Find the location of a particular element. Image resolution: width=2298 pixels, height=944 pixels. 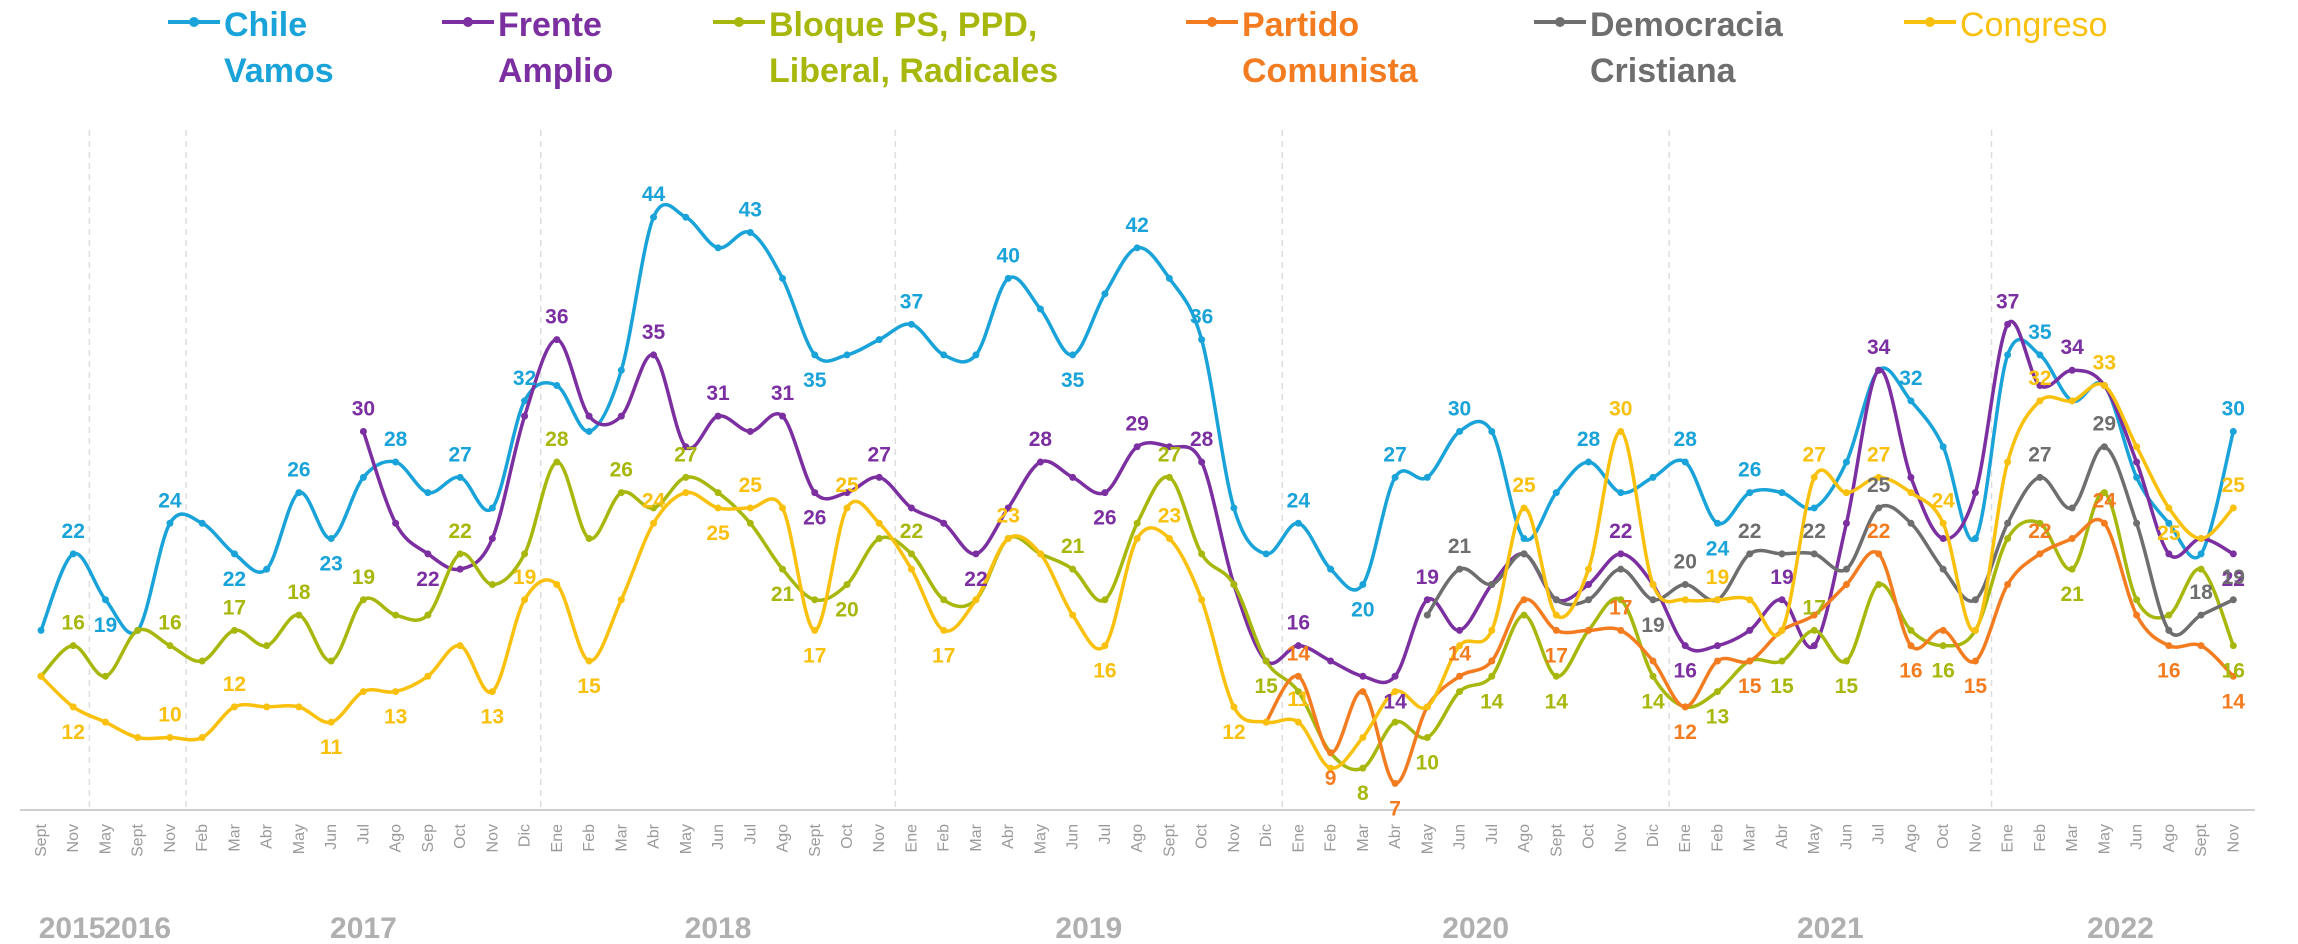

data-label: 29 is located at coordinates (2104, 424).